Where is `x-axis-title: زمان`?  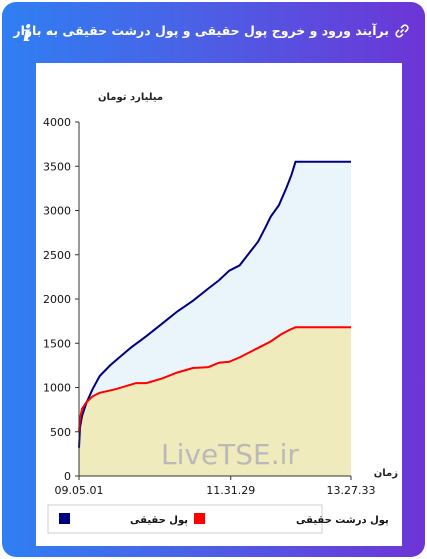 x-axis-title: زمان is located at coordinates (386, 473).